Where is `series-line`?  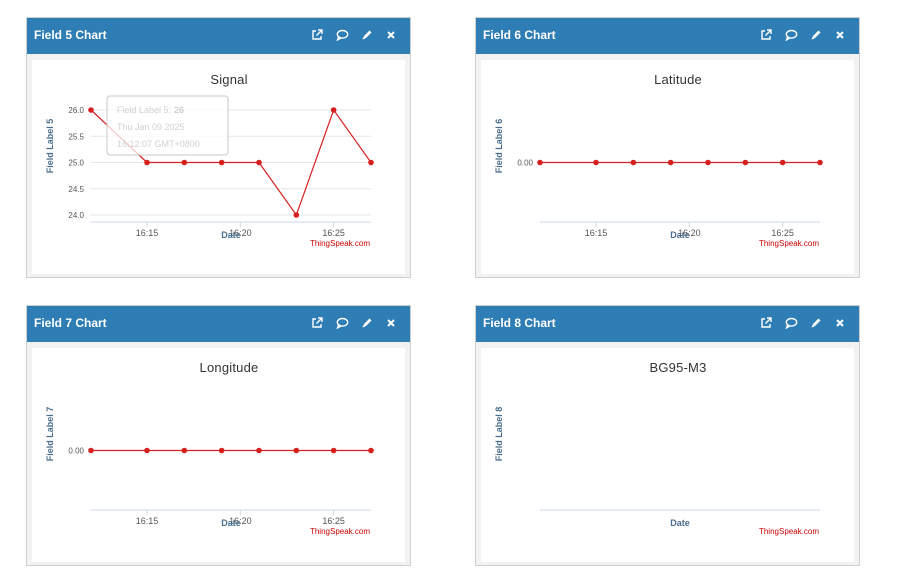
series-line is located at coordinates (231, 162).